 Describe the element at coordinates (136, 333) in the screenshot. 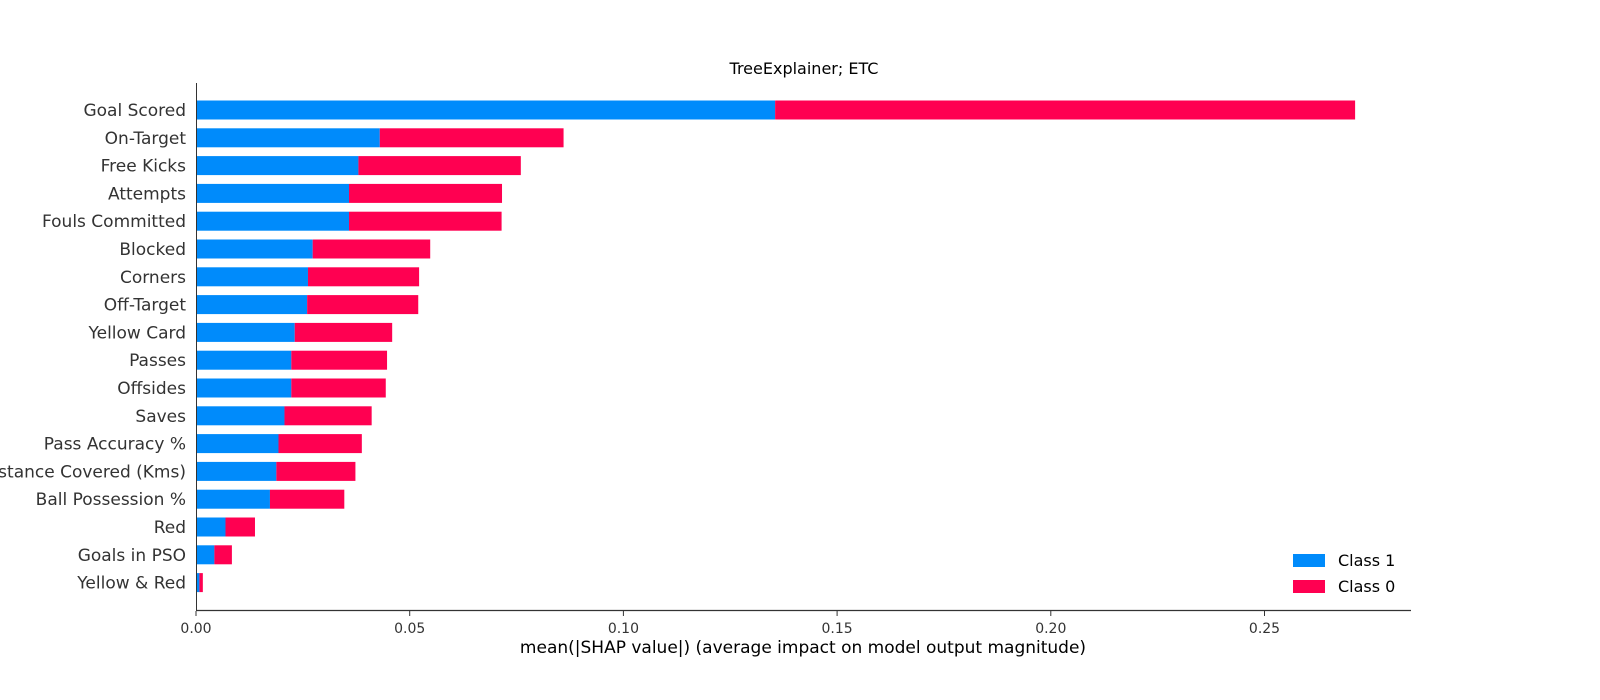

I see `y-tick-label: Yellow Card` at that location.